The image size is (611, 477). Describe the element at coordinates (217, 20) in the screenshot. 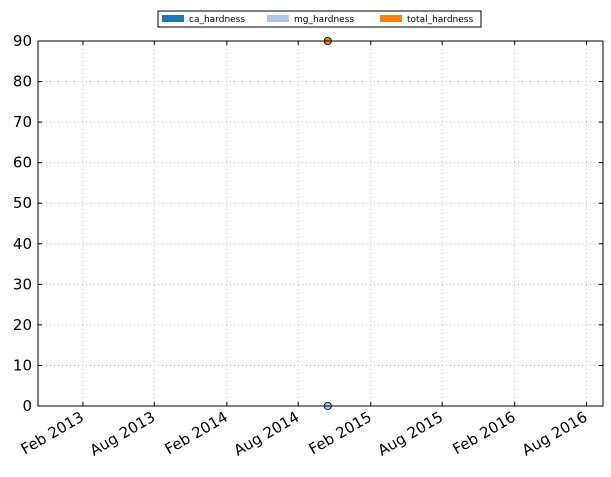

I see `legend-label-ca-hardness: ca_hardness` at that location.